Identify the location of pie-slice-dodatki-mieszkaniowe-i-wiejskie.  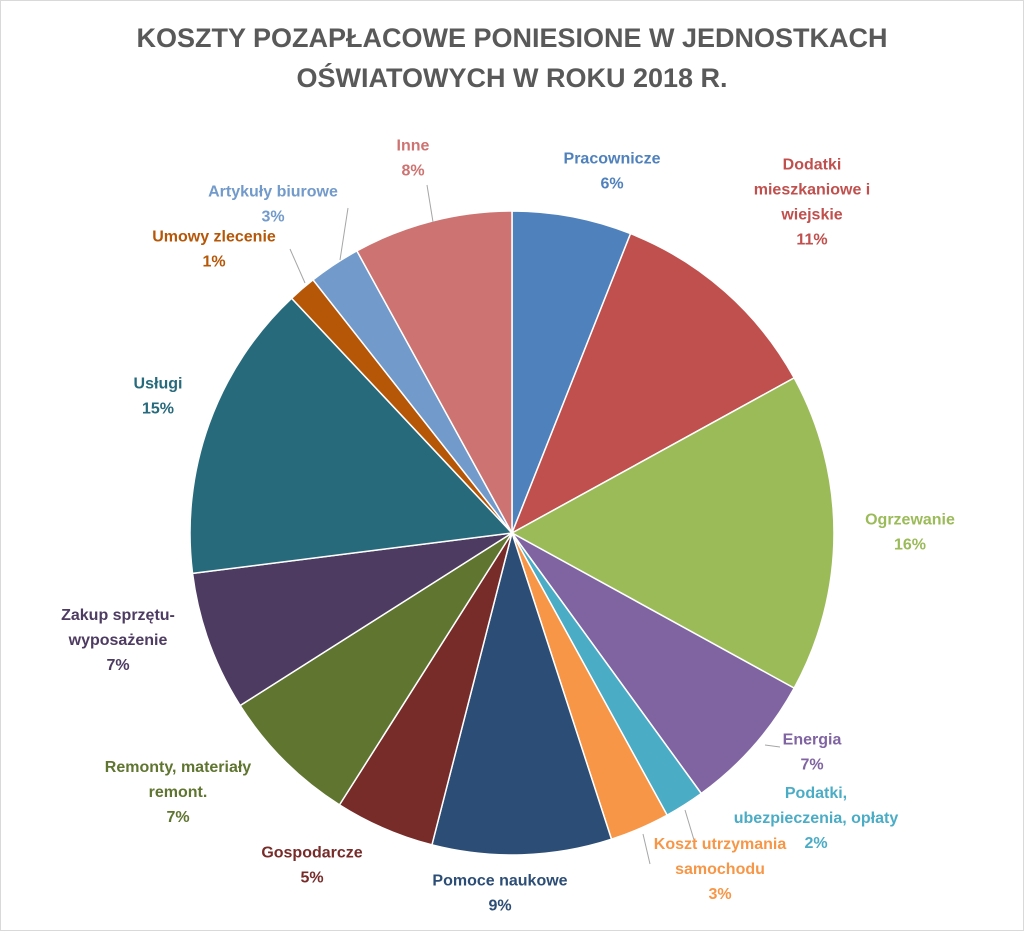
(653, 383).